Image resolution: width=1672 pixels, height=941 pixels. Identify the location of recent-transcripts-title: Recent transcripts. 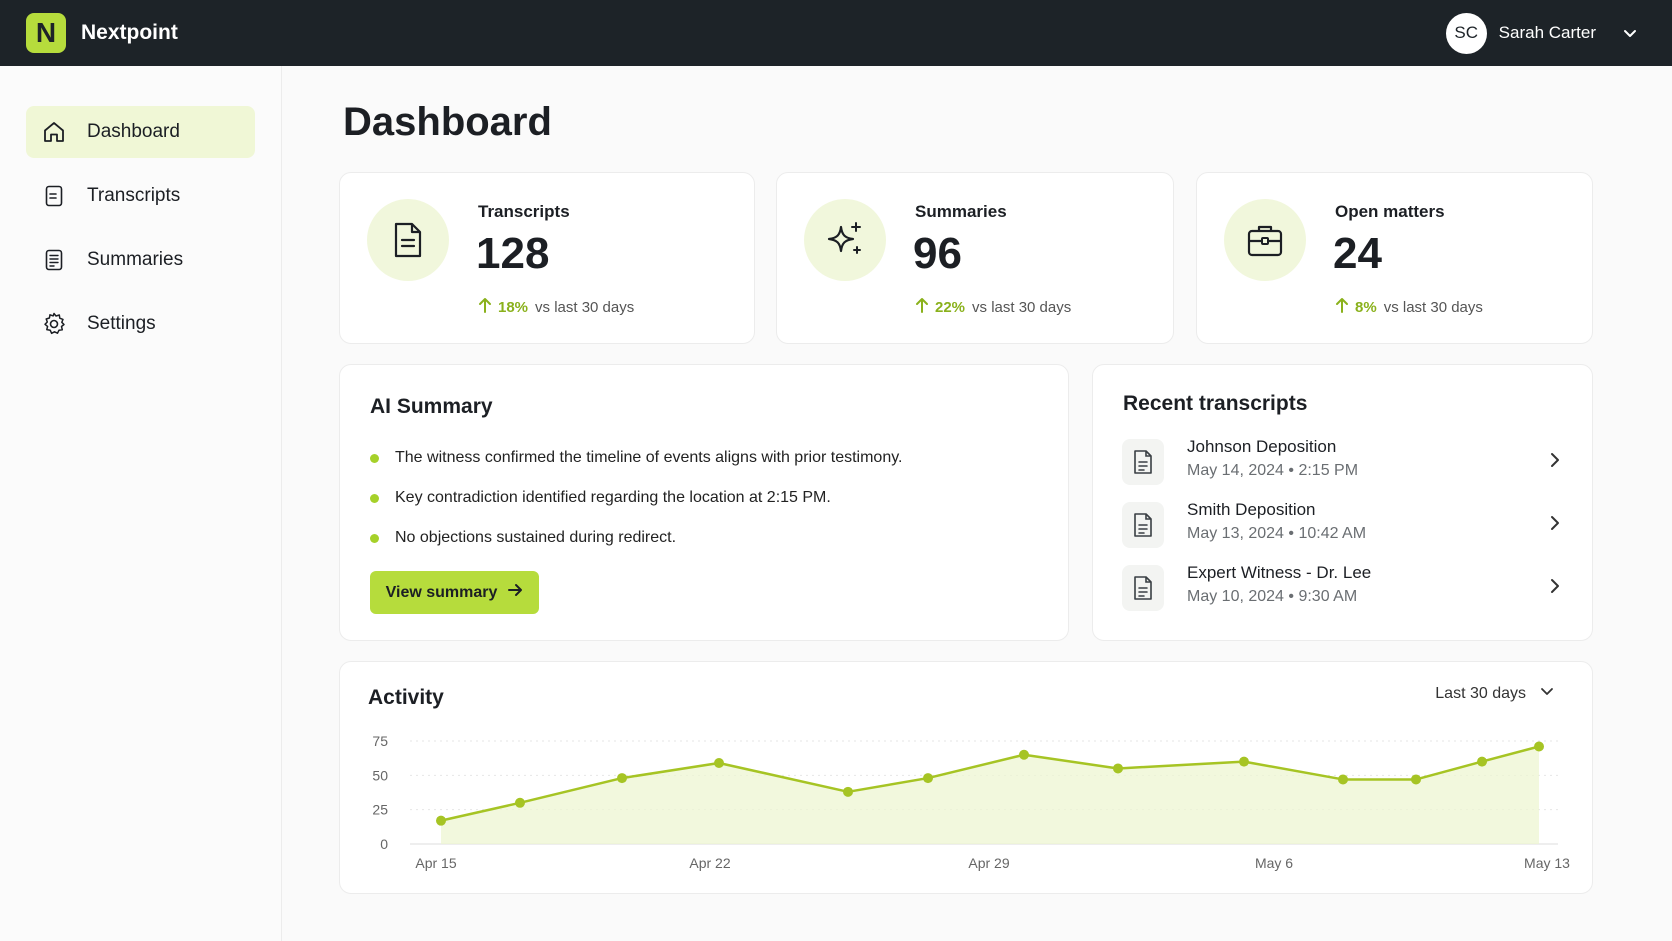
(1215, 403).